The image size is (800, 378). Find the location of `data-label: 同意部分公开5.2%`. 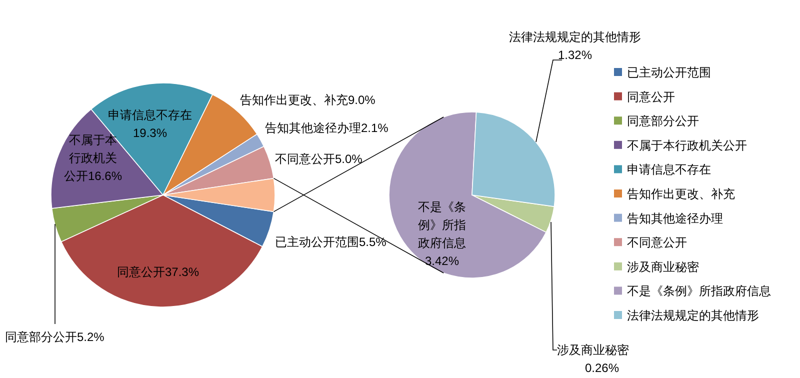

data-label: 同意部分公开5.2% is located at coordinates (55, 337).